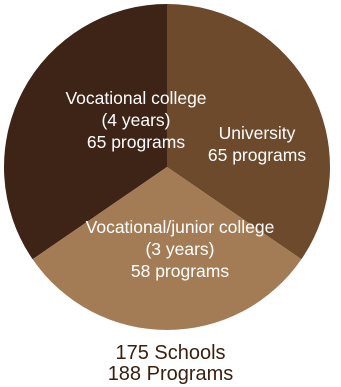 The image size is (341, 387). What do you see at coordinates (170, 353) in the screenshot?
I see `schools-count: 175 Schools` at bounding box center [170, 353].